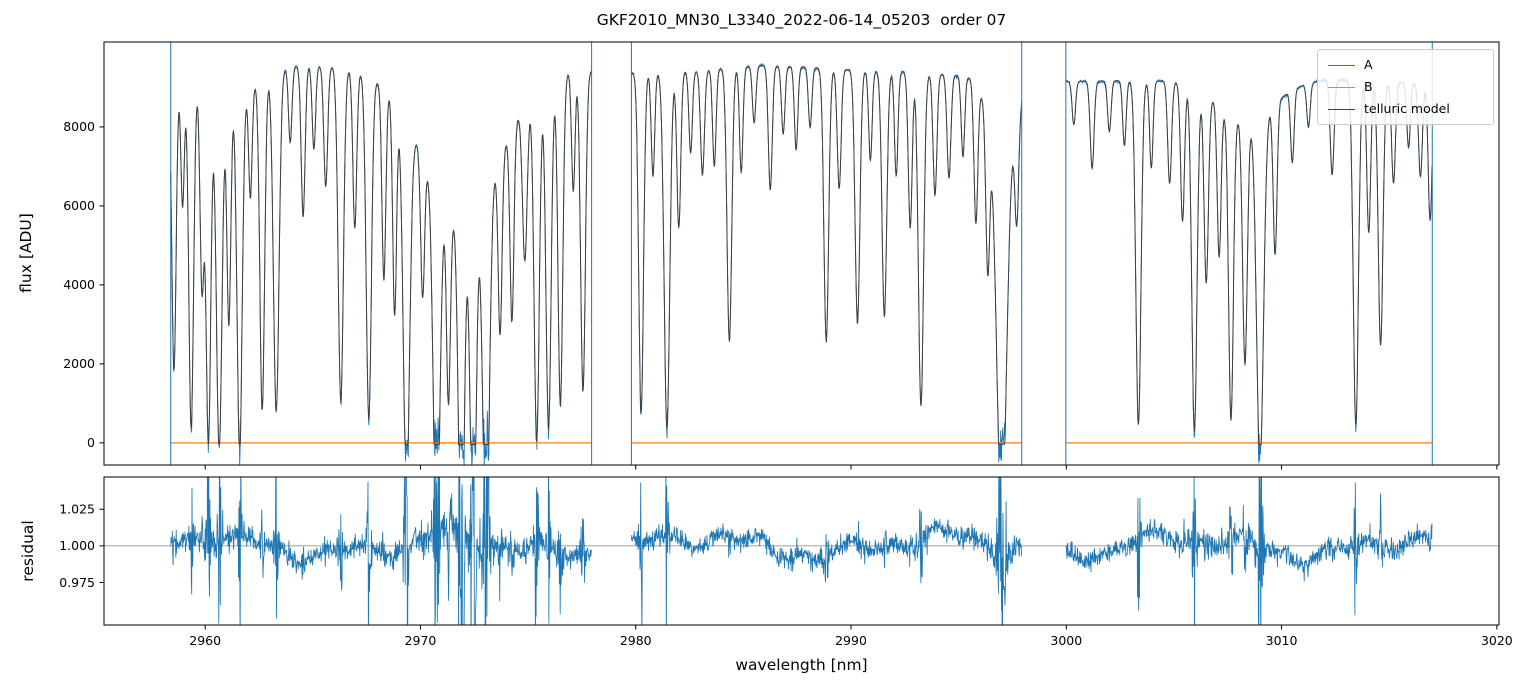  I want to click on svg-text: 2970, so click(421, 640).